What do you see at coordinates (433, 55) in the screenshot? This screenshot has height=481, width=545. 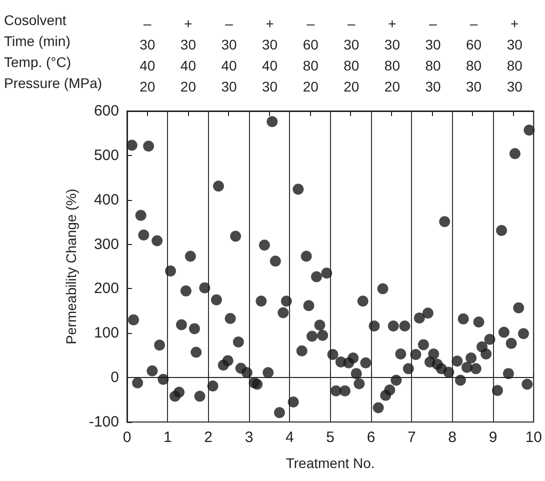 I see `annotation: – 30 80 30` at bounding box center [433, 55].